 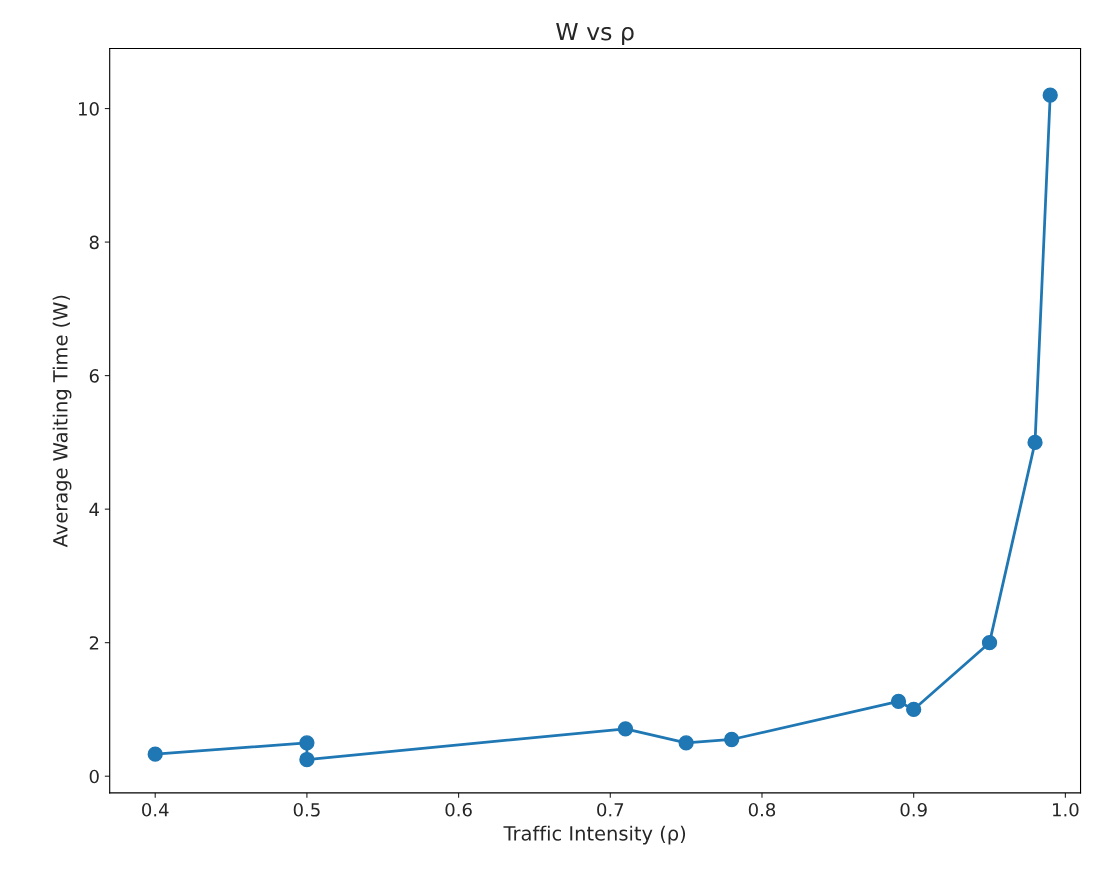 I want to click on chart-title: W vs ρ, so click(x=595, y=34).